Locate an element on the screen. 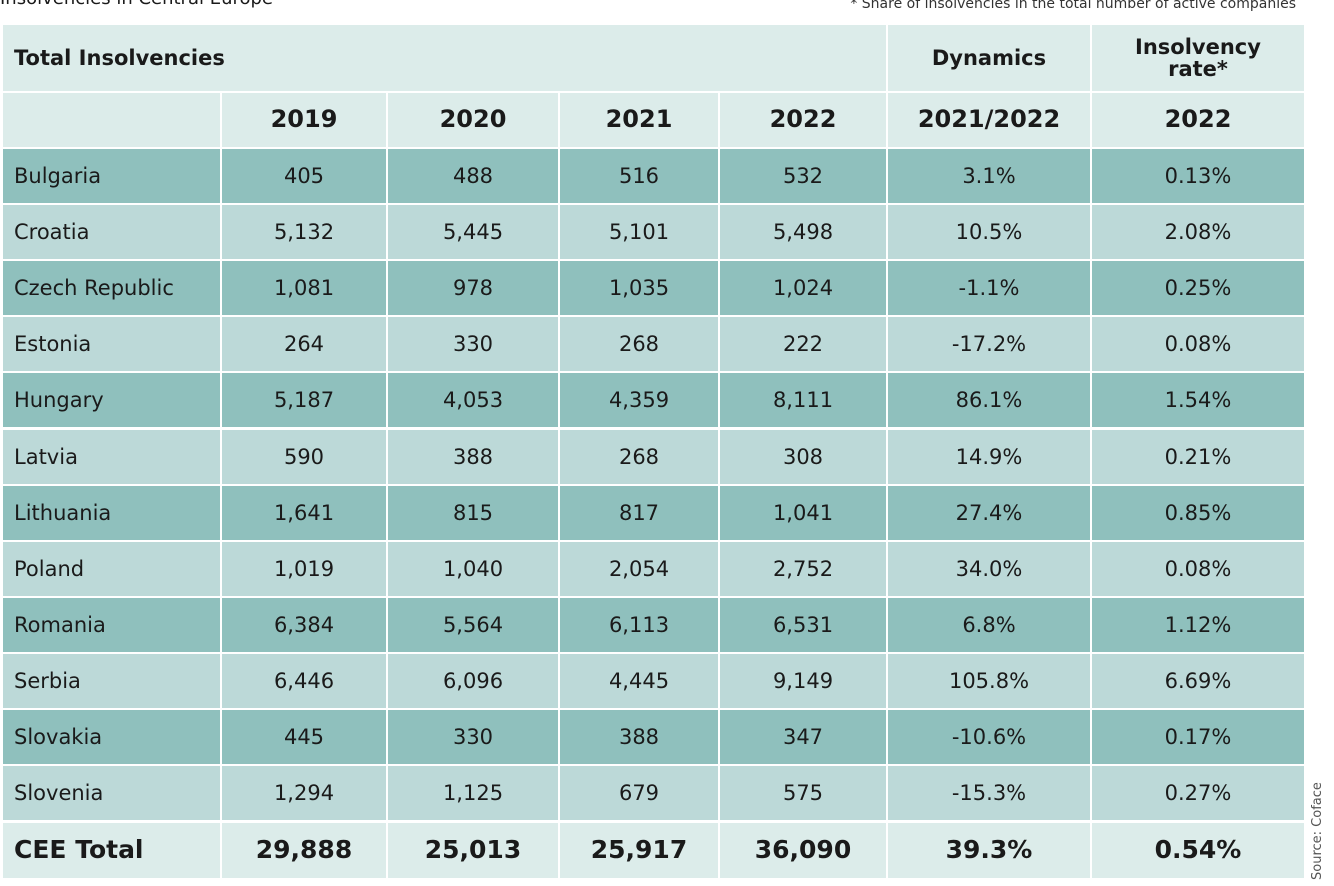 The image size is (1334, 886). row-label: Croatia is located at coordinates (111, 232).